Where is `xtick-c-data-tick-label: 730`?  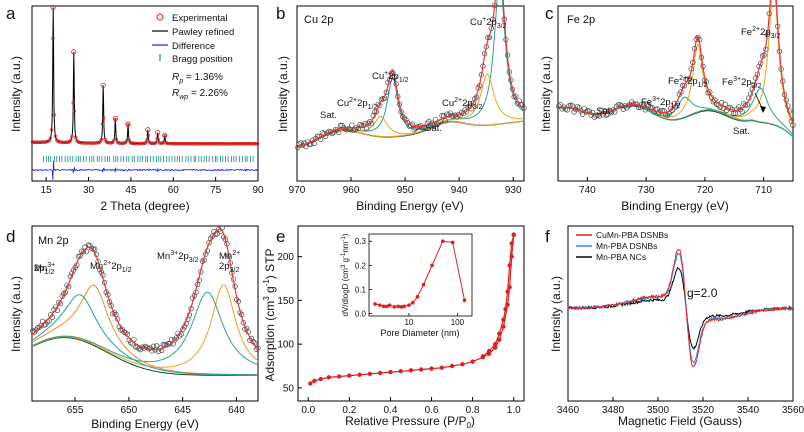
xtick-c-data-tick-label: 730 is located at coordinates (646, 190).